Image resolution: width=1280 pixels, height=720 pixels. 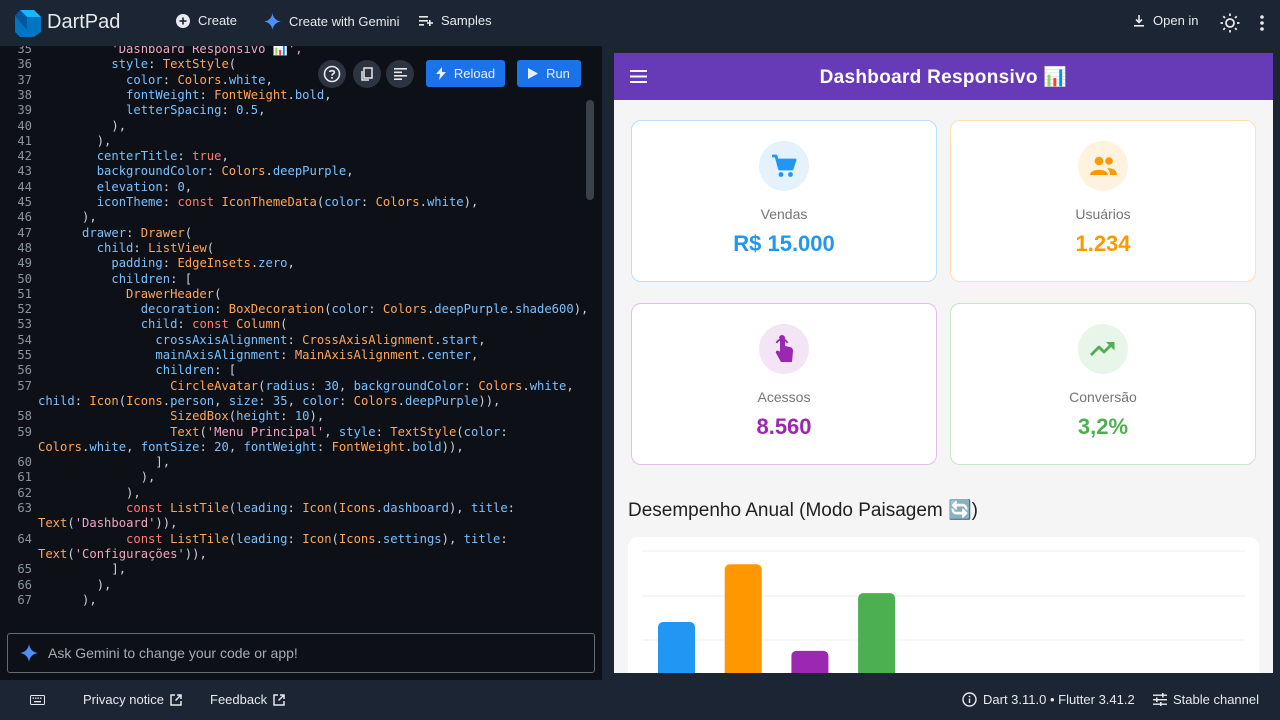 What do you see at coordinates (1160, 699) in the screenshot?
I see `tune-icon` at bounding box center [1160, 699].